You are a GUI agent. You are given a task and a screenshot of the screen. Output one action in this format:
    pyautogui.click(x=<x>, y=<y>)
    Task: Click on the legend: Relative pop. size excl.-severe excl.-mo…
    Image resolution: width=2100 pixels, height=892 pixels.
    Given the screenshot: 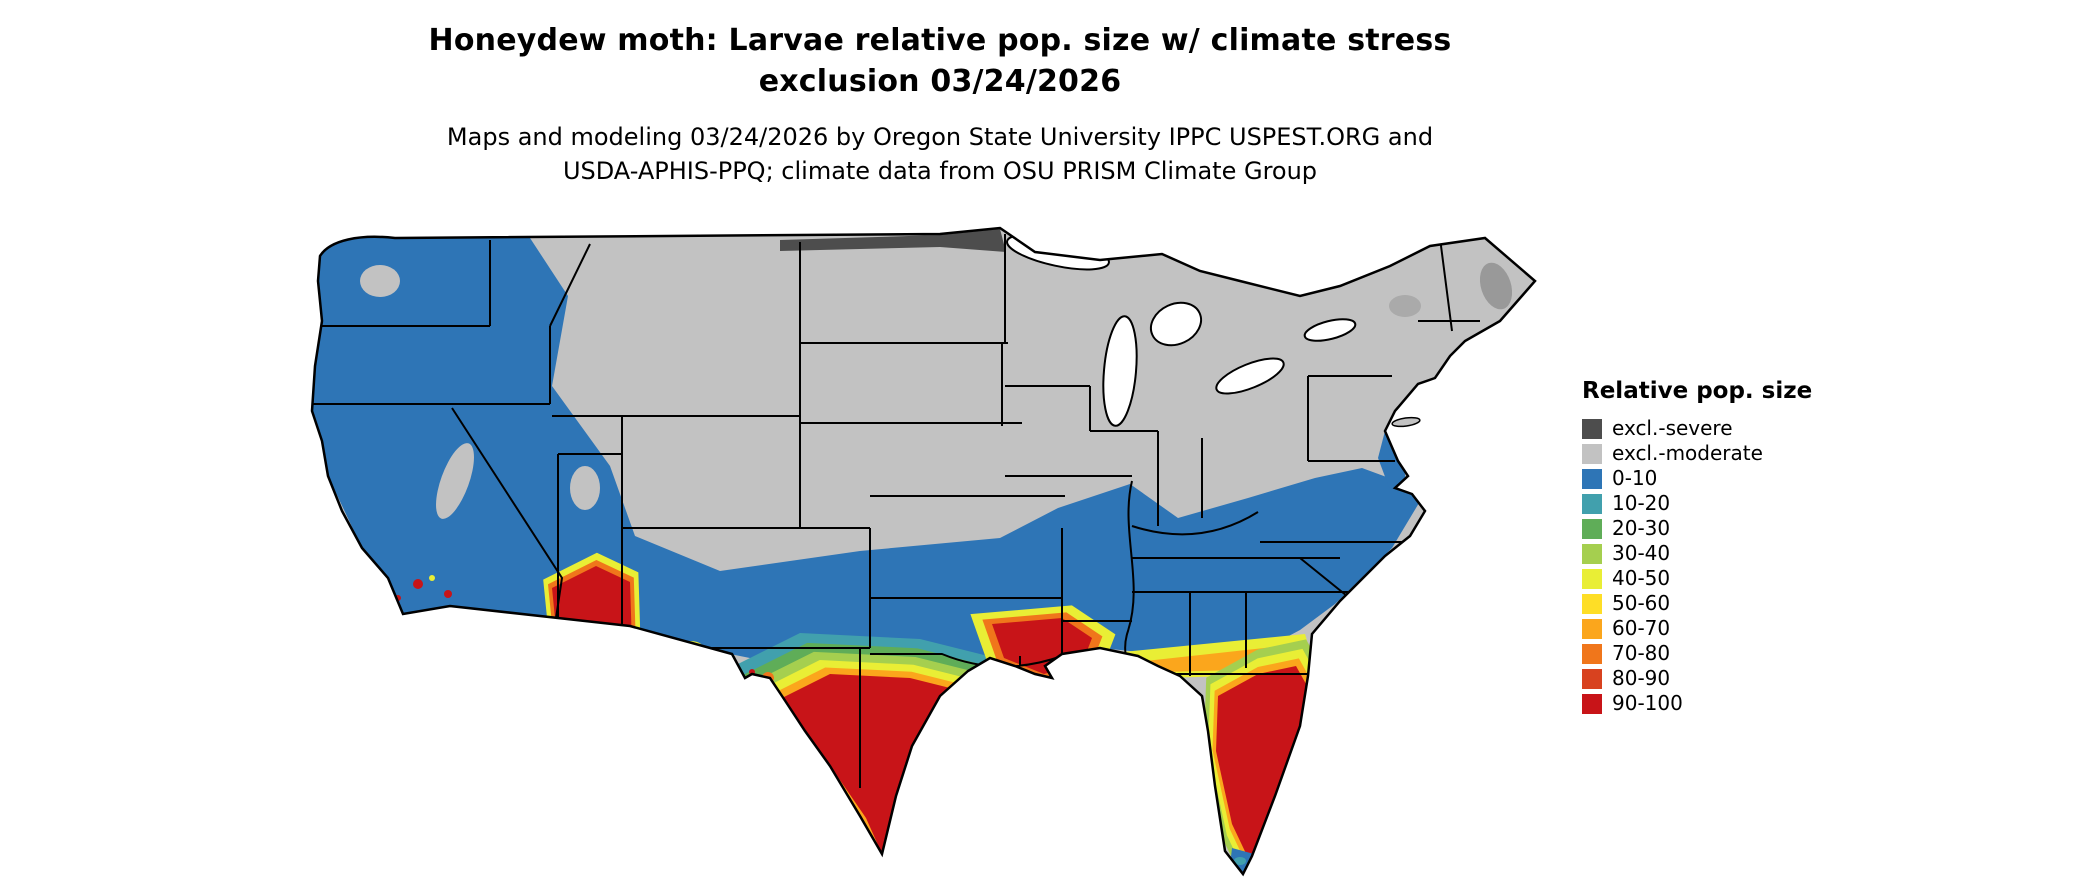 What is the action you would take?
    pyautogui.click(x=1697, y=547)
    